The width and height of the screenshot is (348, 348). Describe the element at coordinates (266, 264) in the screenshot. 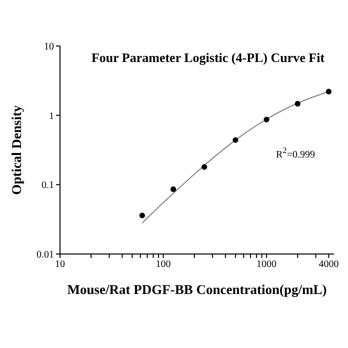

I see `x-tick-label: 1000` at that location.